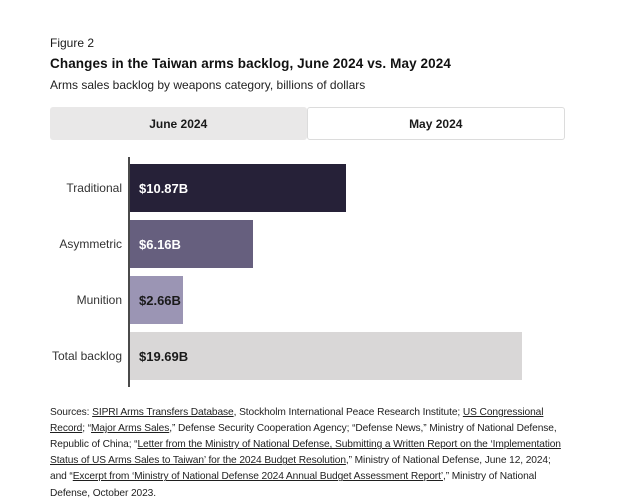 The height and width of the screenshot is (502, 640). What do you see at coordinates (164, 188) in the screenshot?
I see `bar-value-label: $10.87B` at bounding box center [164, 188].